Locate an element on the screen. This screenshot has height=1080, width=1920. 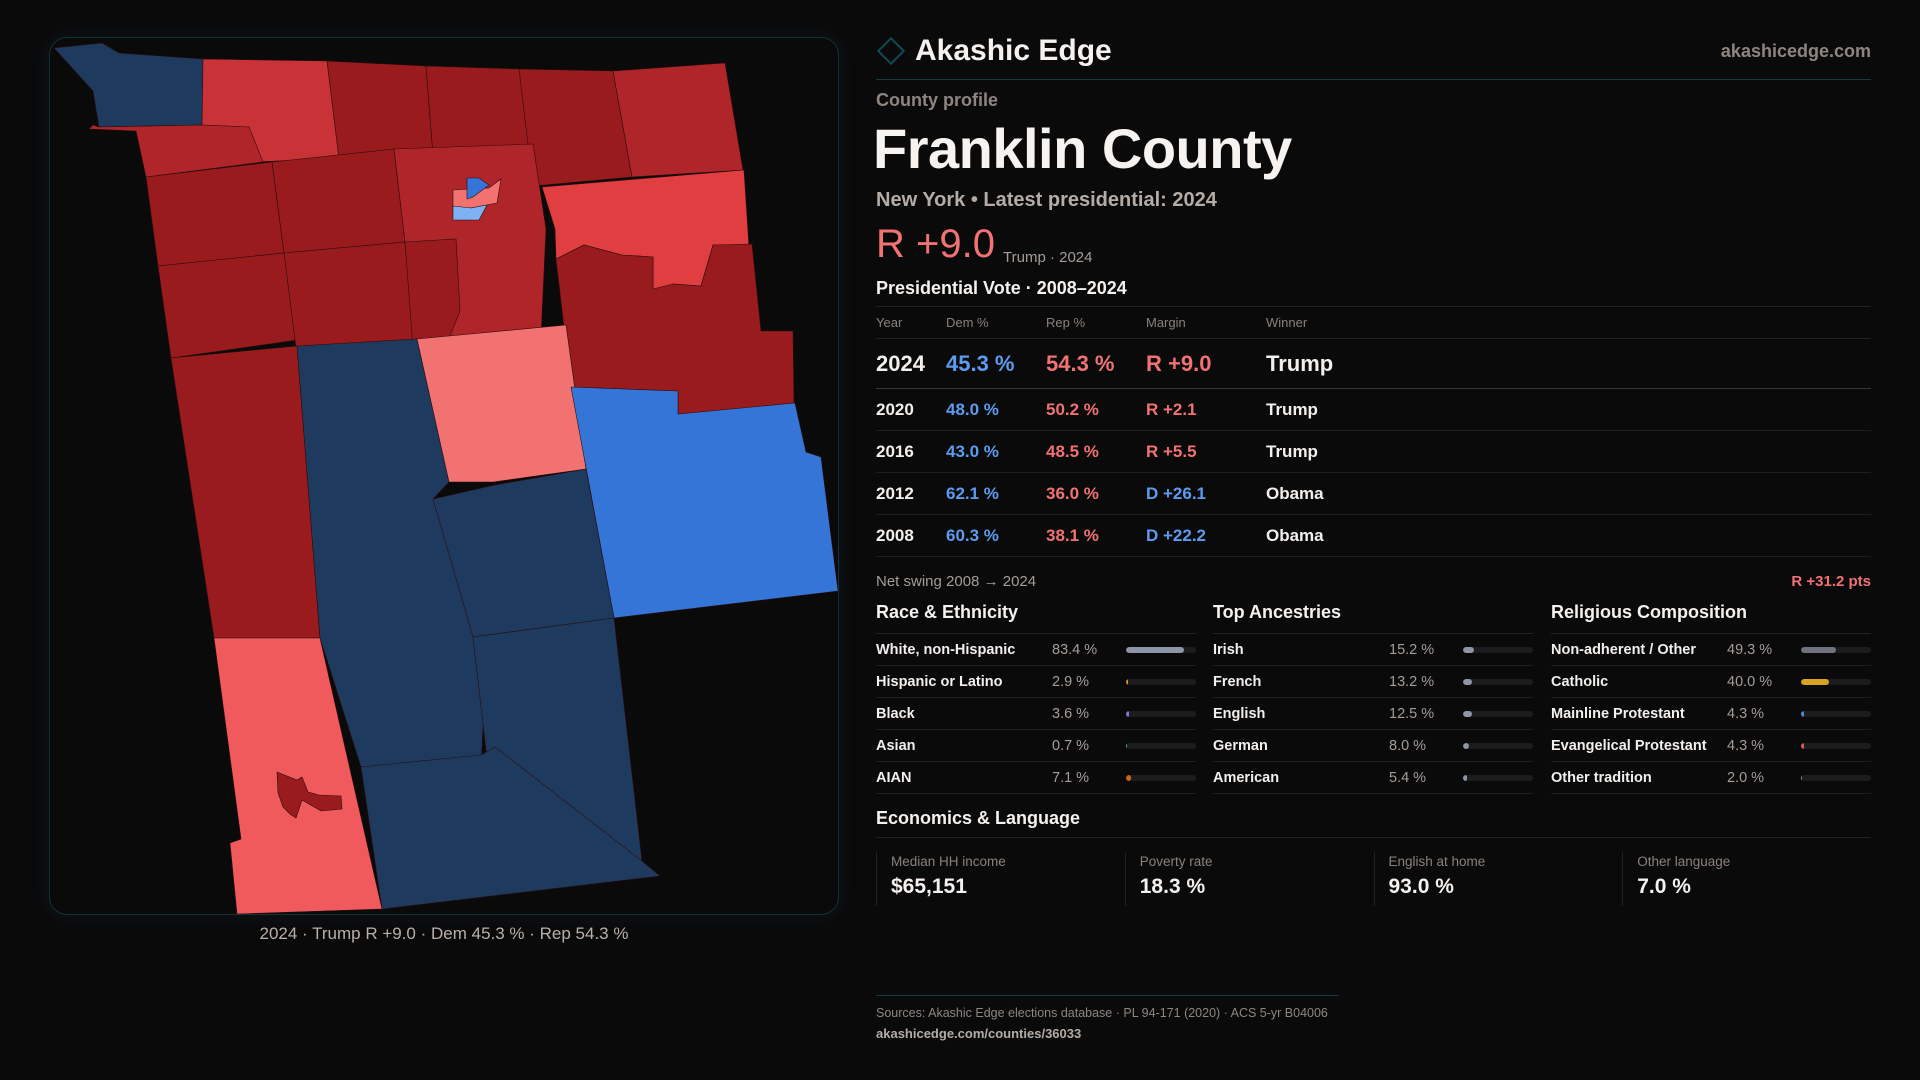
ancestry-row: English 12.5 % is located at coordinates (1373, 714).